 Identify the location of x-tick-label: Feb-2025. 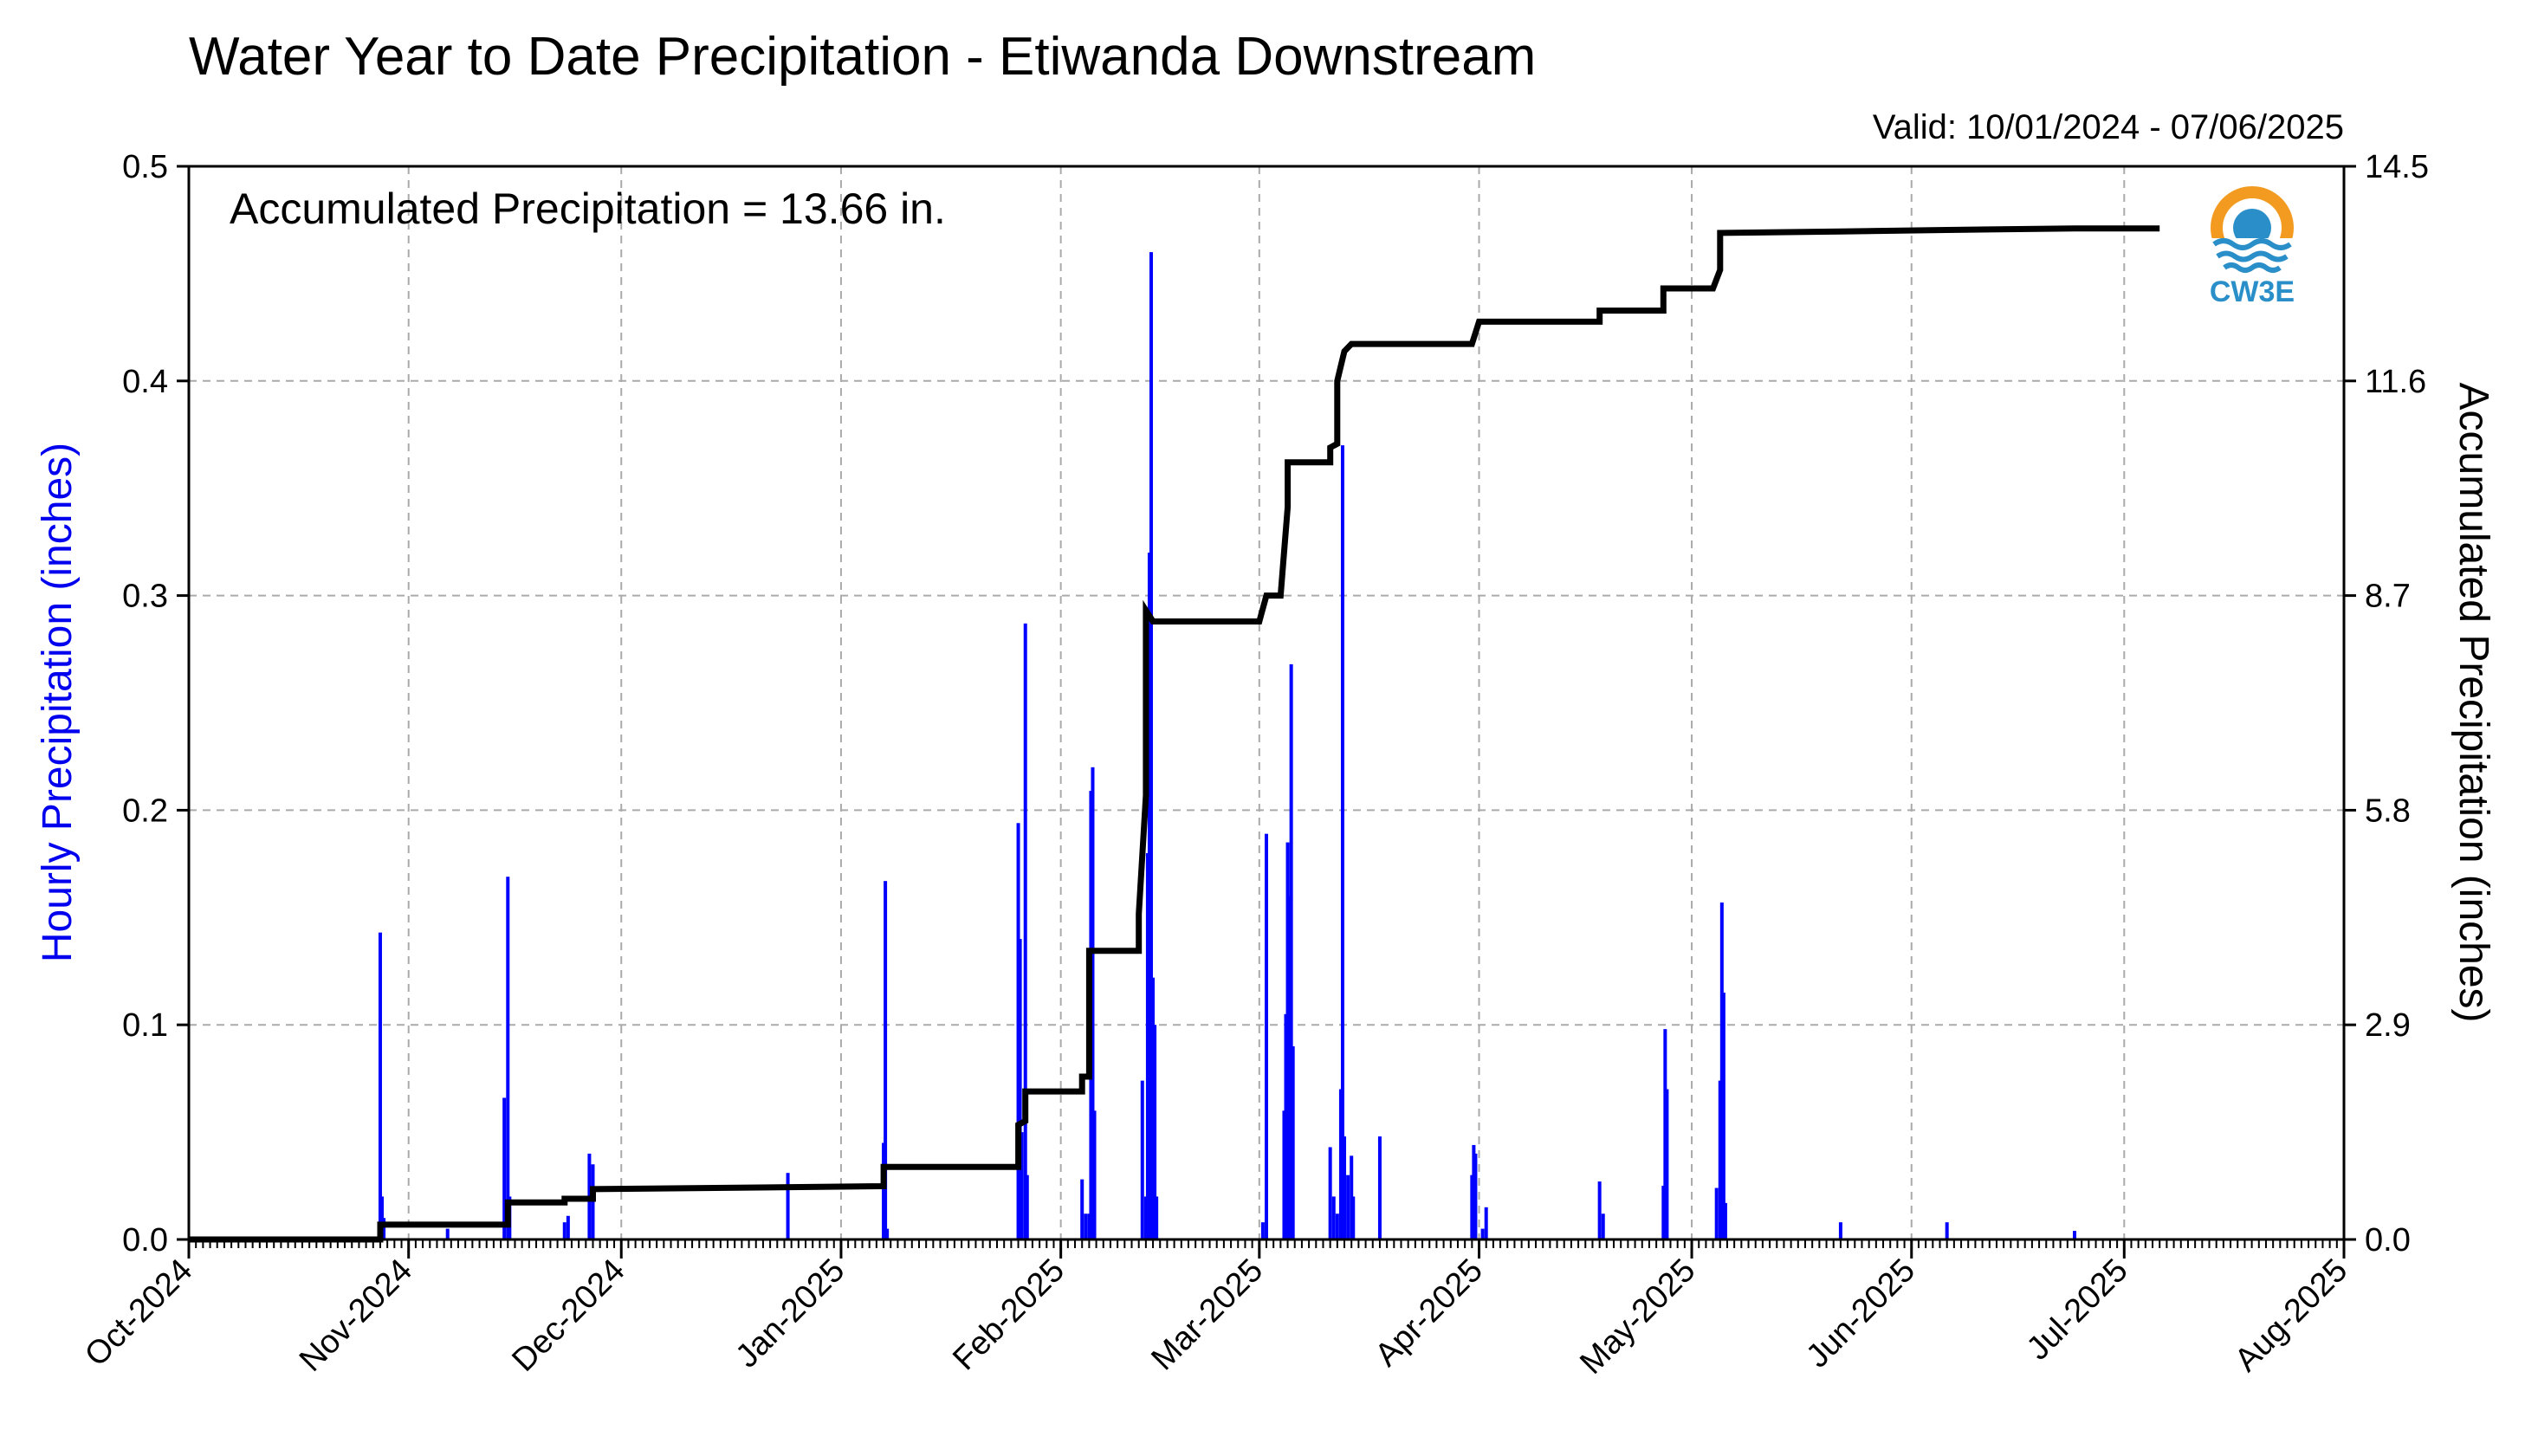
(1009, 1315).